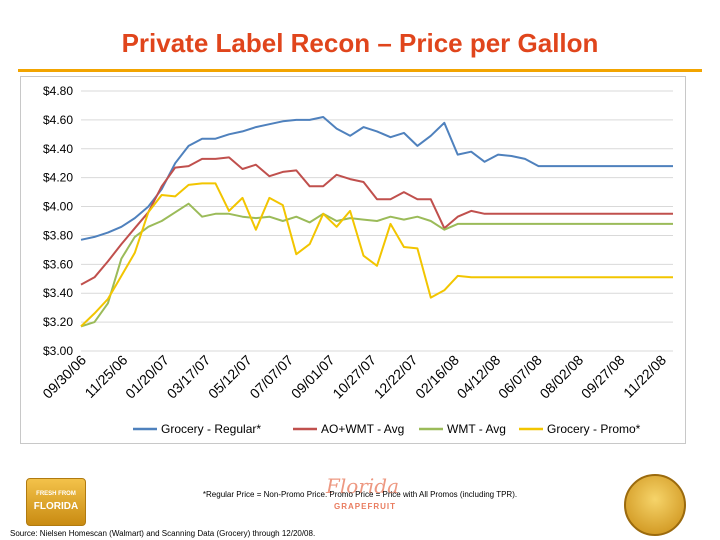  What do you see at coordinates (271, 377) in the screenshot?
I see `x-tick-label: 07/07/07` at bounding box center [271, 377].